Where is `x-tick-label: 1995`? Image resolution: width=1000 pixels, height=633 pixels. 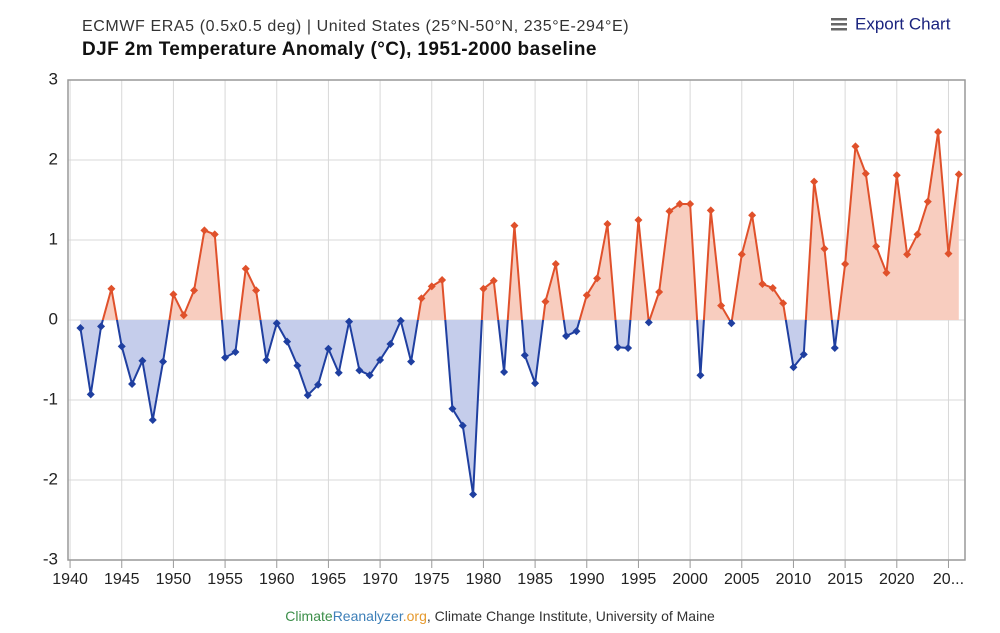 x-tick-label: 1995 is located at coordinates (639, 579).